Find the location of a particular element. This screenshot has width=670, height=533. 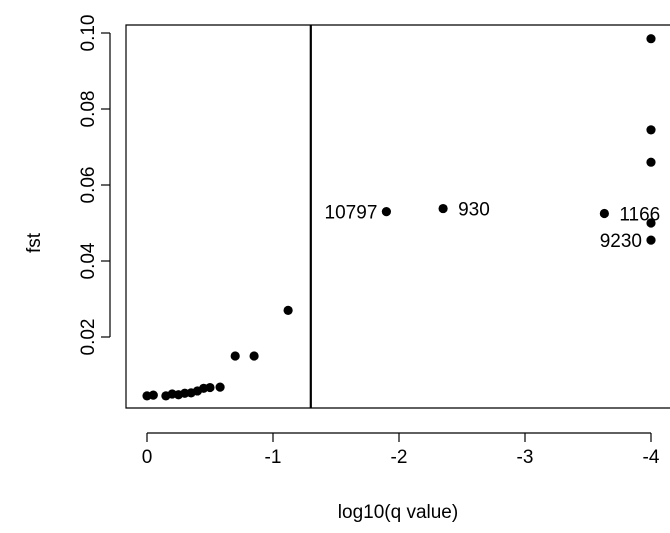

x-tick-label: -3 is located at coordinates (525, 457).